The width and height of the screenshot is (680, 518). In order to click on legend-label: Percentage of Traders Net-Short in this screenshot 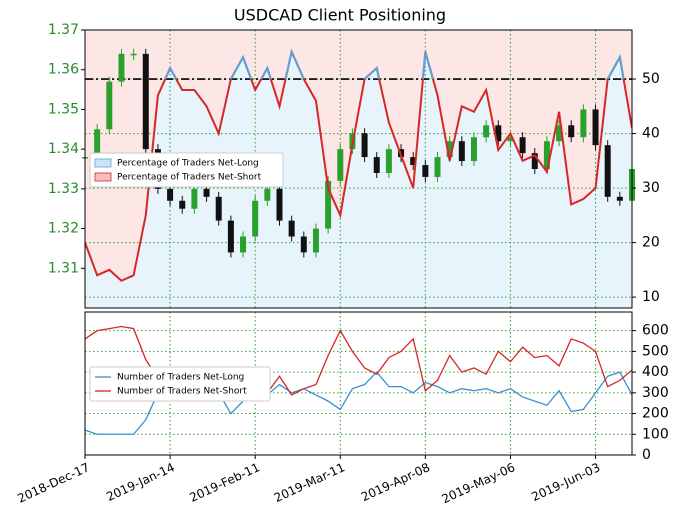, I will do `click(189, 178)`.